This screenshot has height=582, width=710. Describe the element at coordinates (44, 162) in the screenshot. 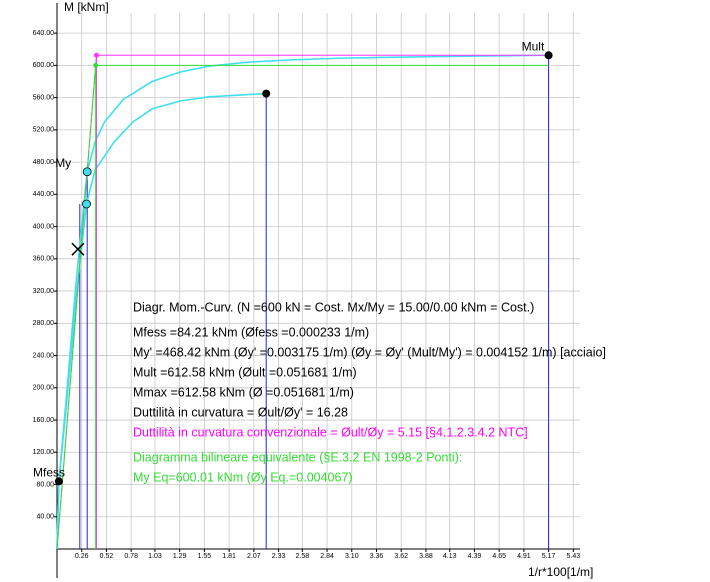

I see `y-tick-label: 480.00` at that location.